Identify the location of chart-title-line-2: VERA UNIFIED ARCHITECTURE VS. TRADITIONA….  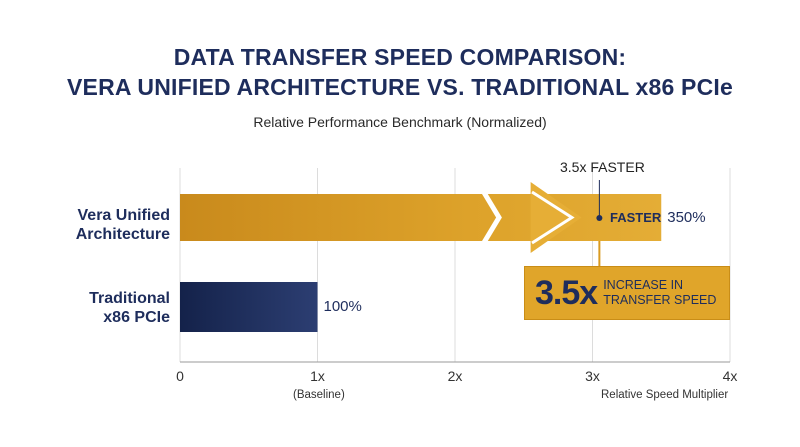
(399, 87).